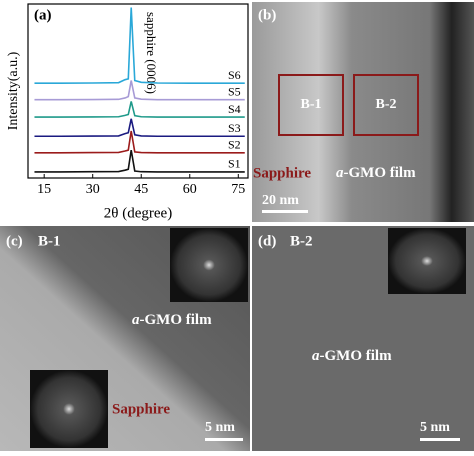  I want to click on panel-name: B-1, so click(49, 241).